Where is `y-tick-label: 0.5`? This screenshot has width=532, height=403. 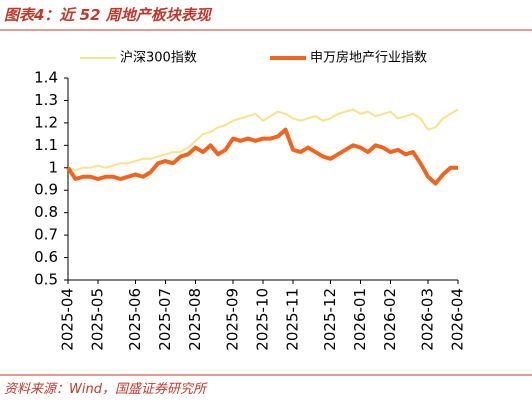
y-tick-label: 0.5 is located at coordinates (46, 280).